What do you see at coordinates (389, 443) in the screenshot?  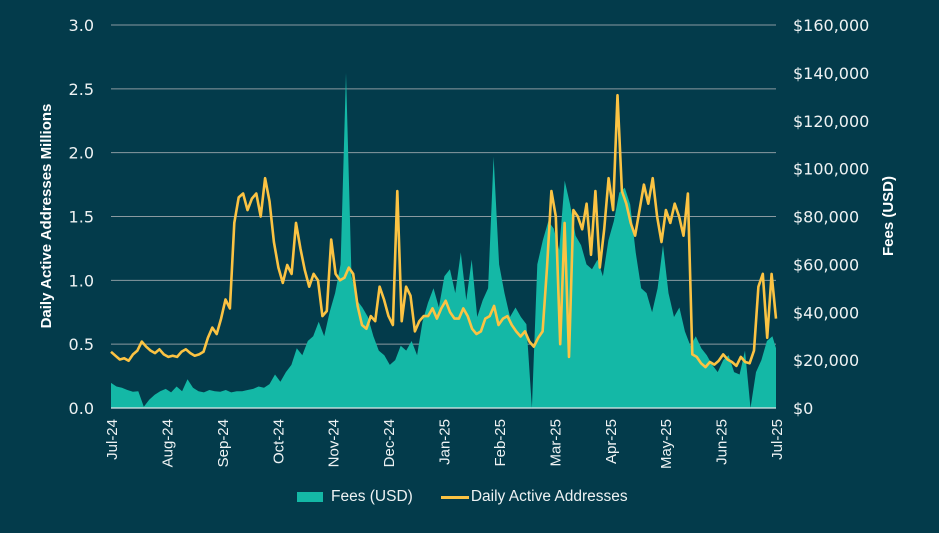 I see `x-tick-label: Dec-24` at bounding box center [389, 443].